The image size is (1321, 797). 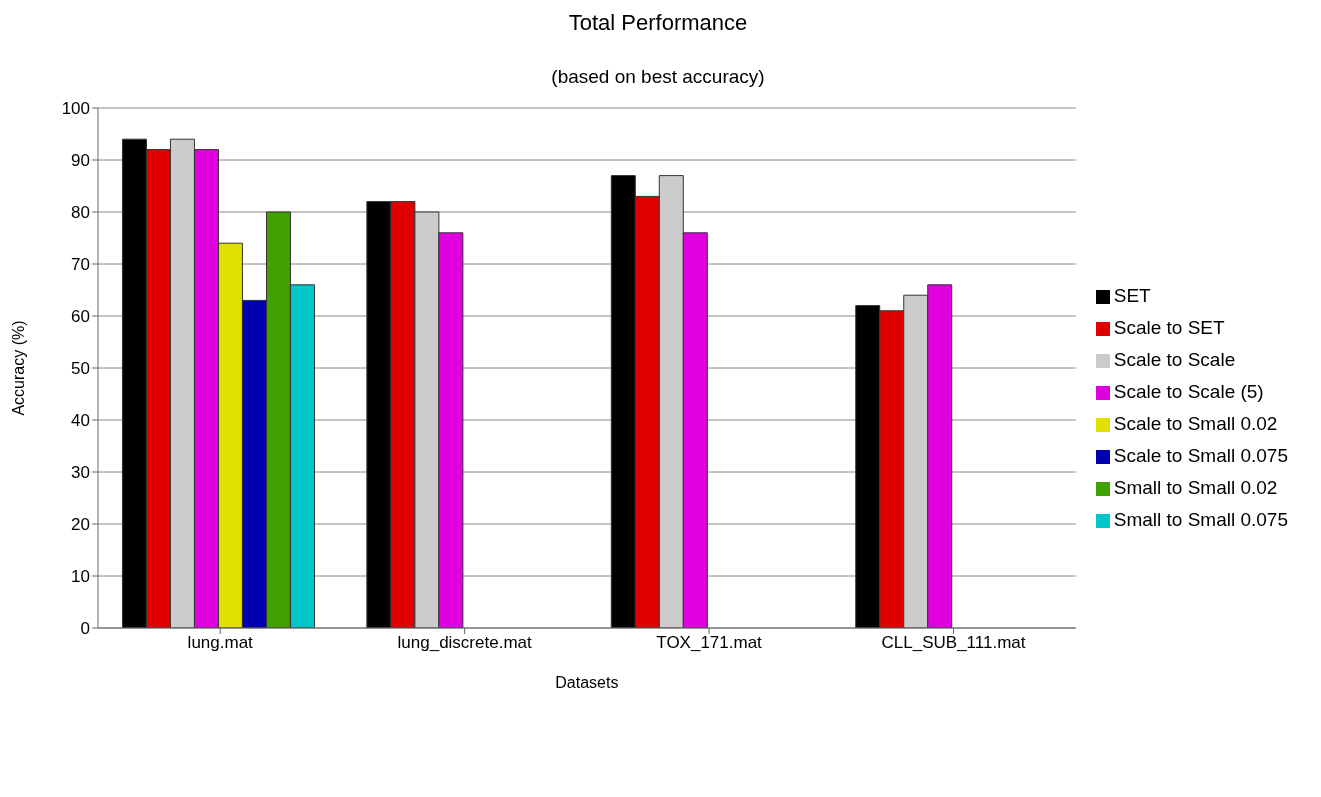 I want to click on legend-label: Scale to Small 0.075, so click(x=1200, y=455).